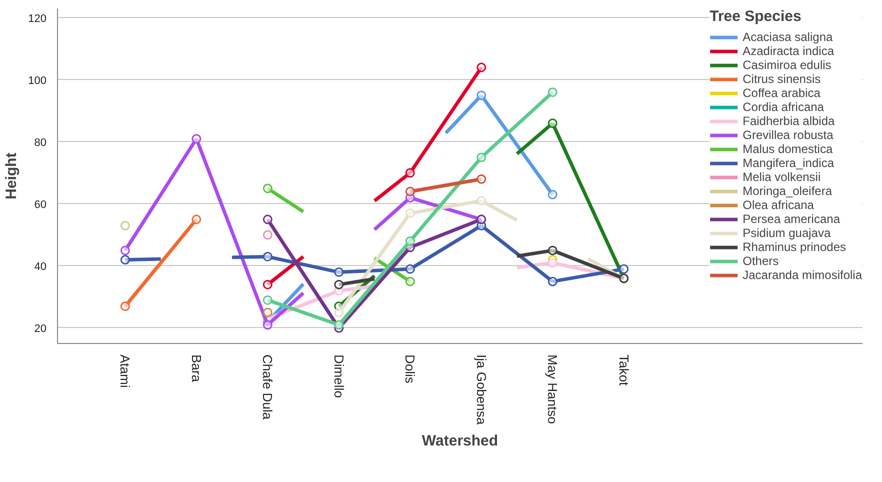  I want to click on legend-label: Coffea arabica, so click(781, 93).